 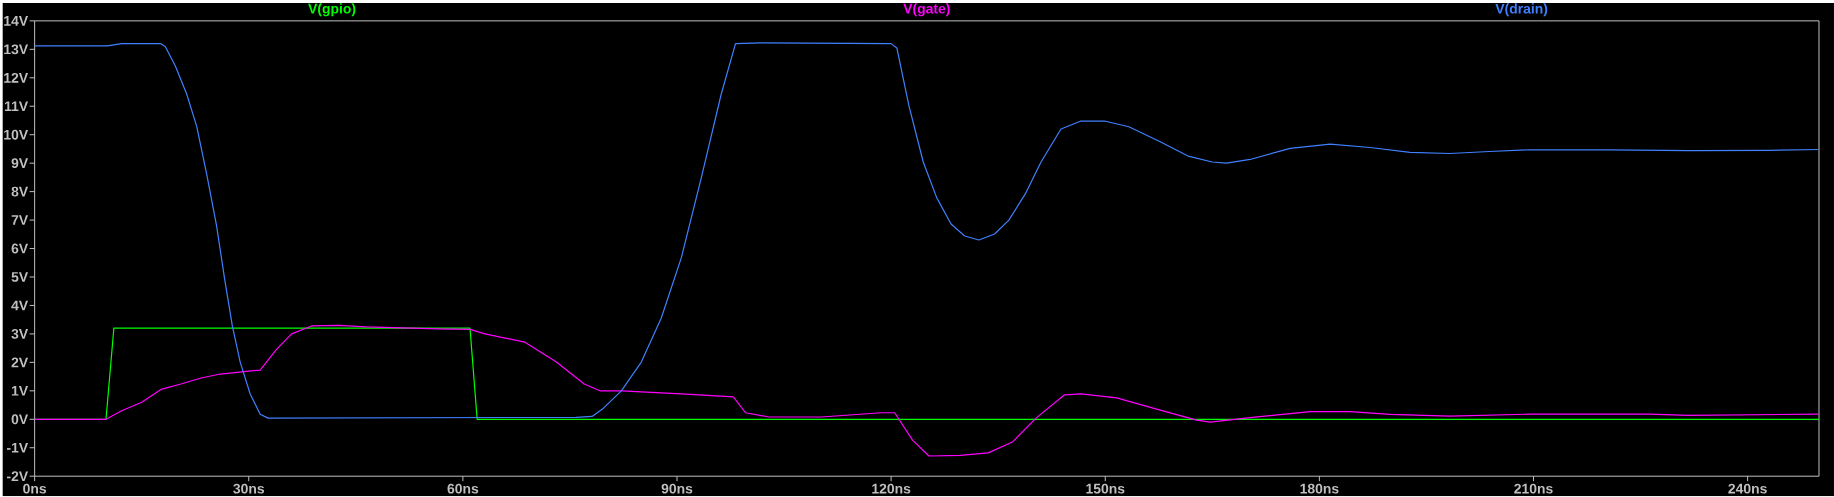 What do you see at coordinates (20, 248) in the screenshot?
I see `y-tick-label: 6V` at bounding box center [20, 248].